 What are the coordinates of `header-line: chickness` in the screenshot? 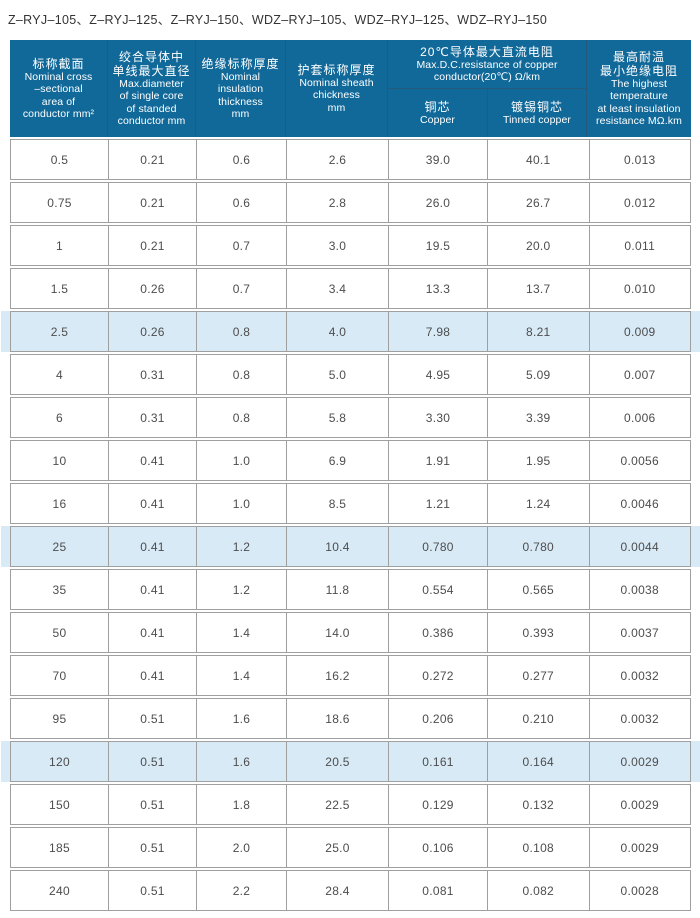 It's located at (336, 95).